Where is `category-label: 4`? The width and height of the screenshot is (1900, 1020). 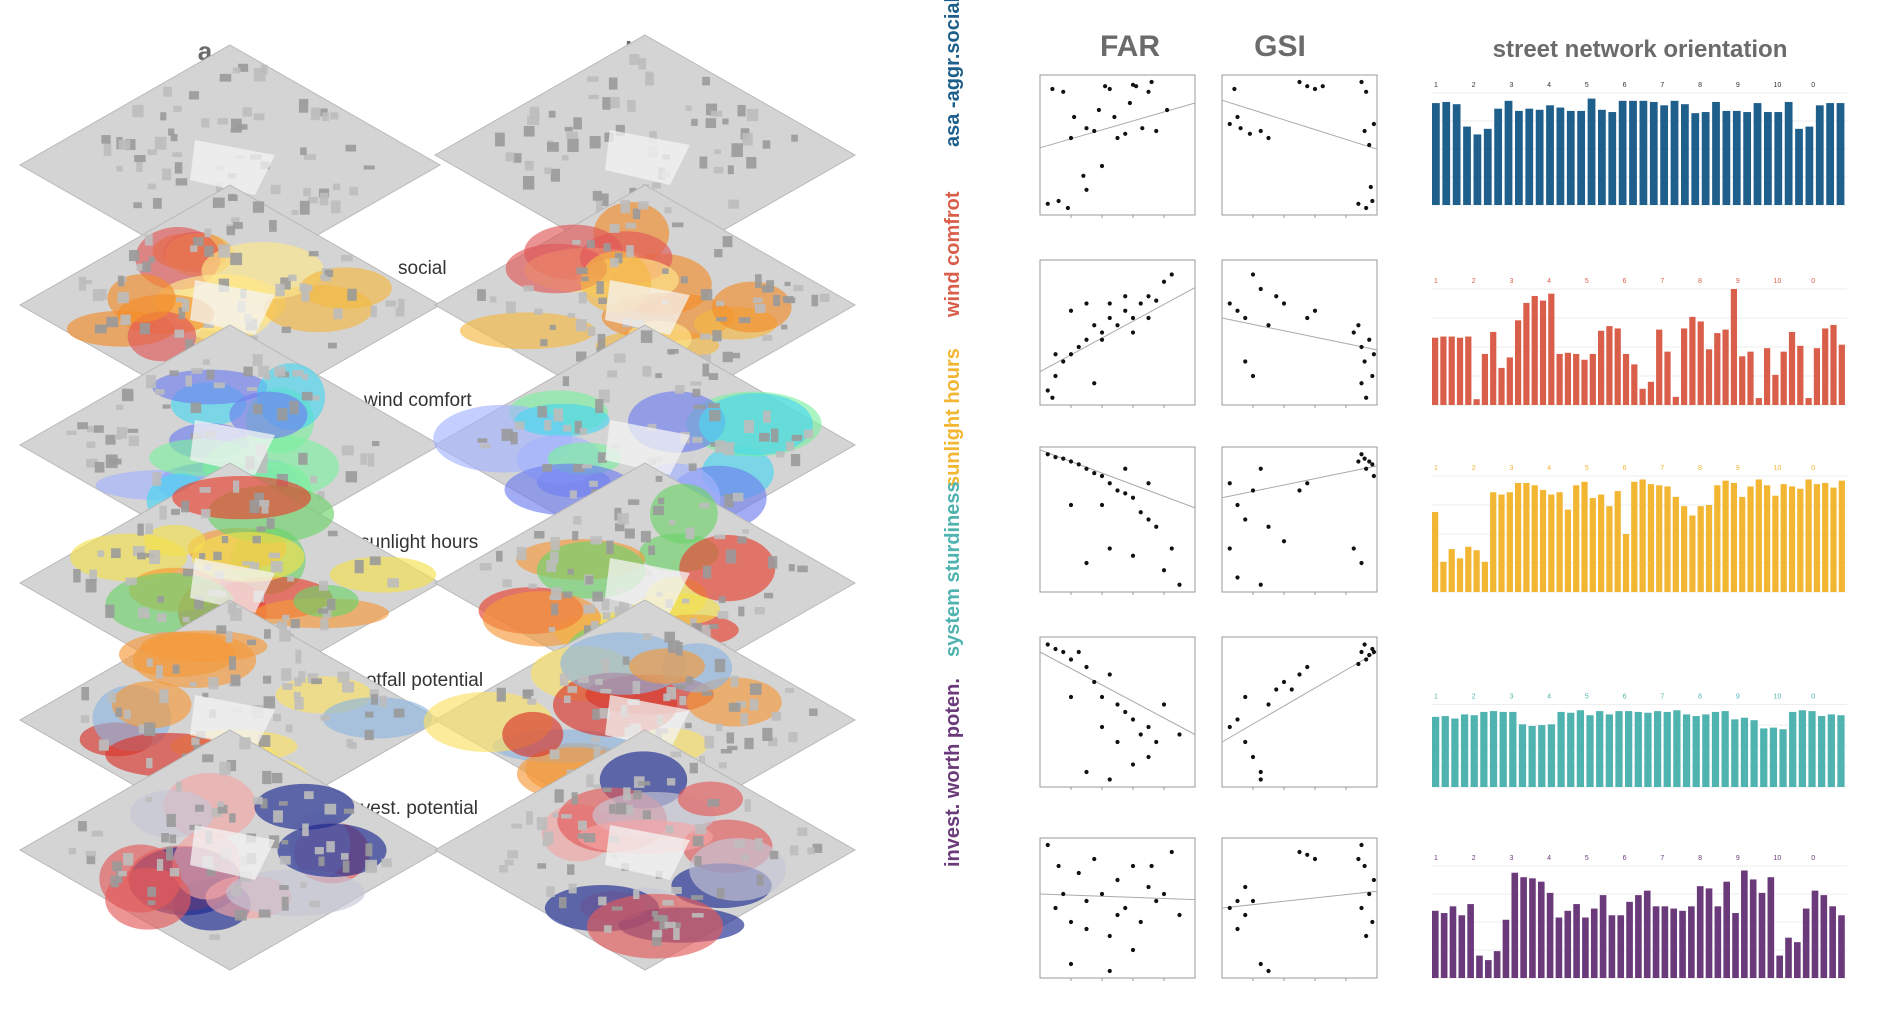 category-label: 4 is located at coordinates (1549, 858).